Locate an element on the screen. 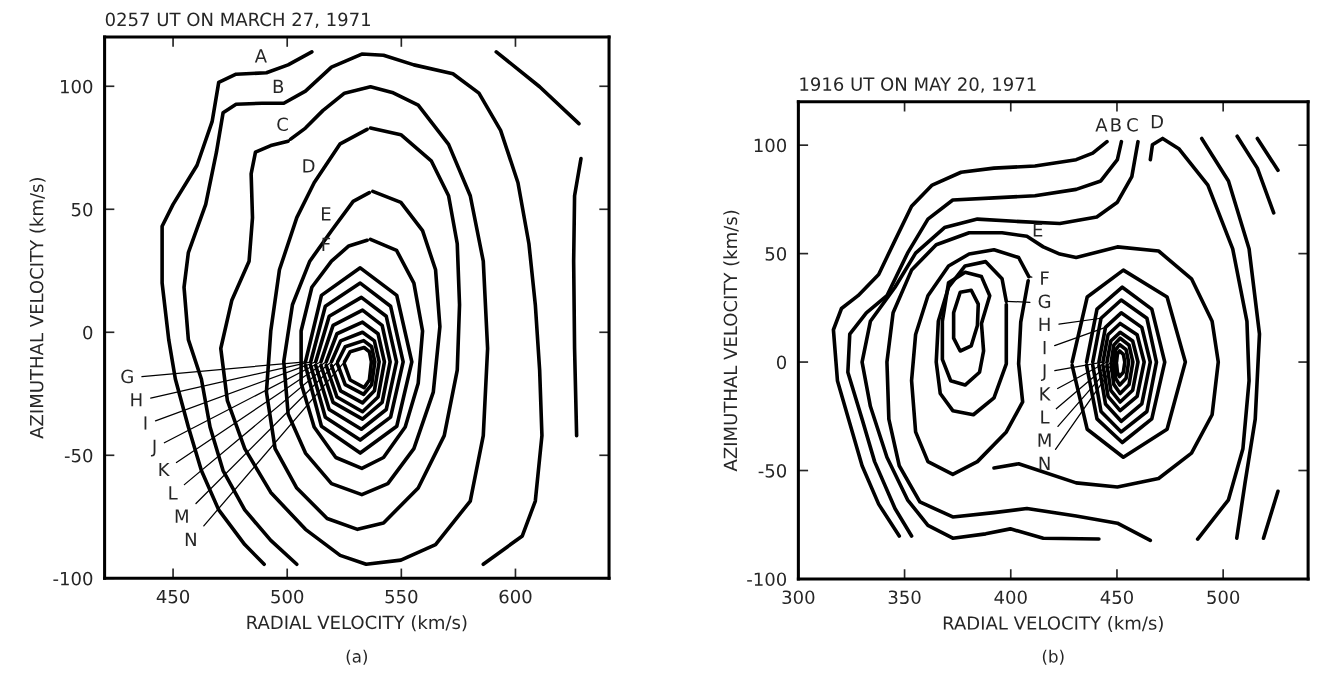  x-tick-label: 300 is located at coordinates (798, 597).